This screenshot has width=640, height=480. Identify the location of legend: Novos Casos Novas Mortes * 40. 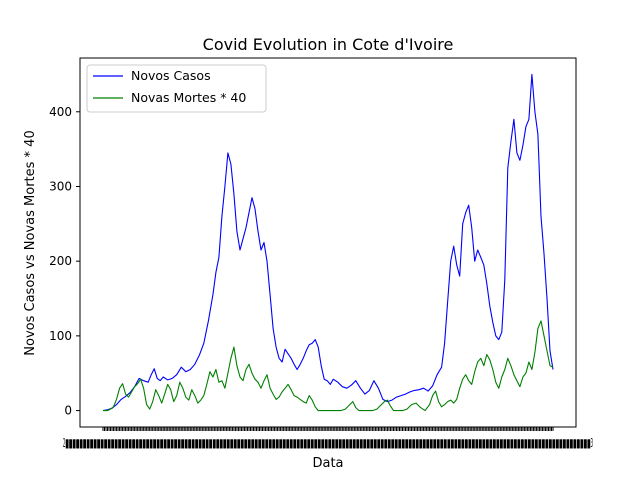
(176, 88).